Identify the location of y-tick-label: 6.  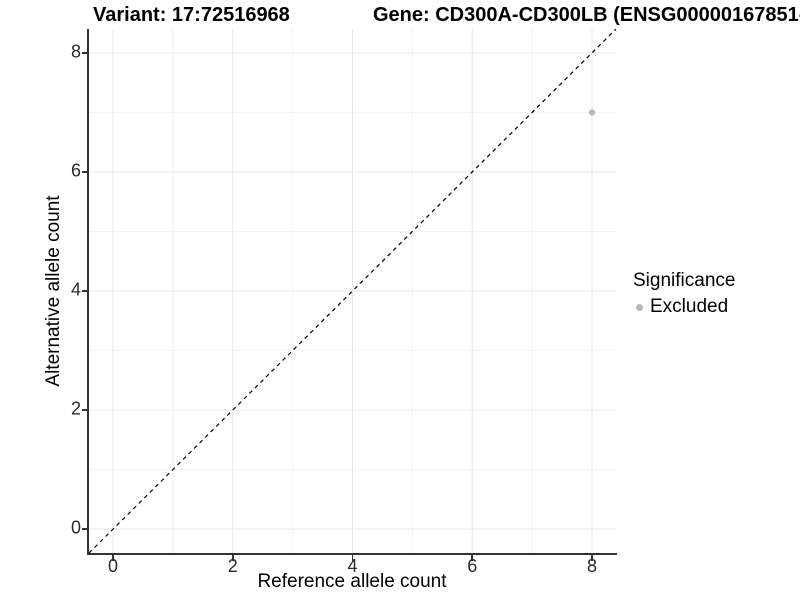
(75, 170).